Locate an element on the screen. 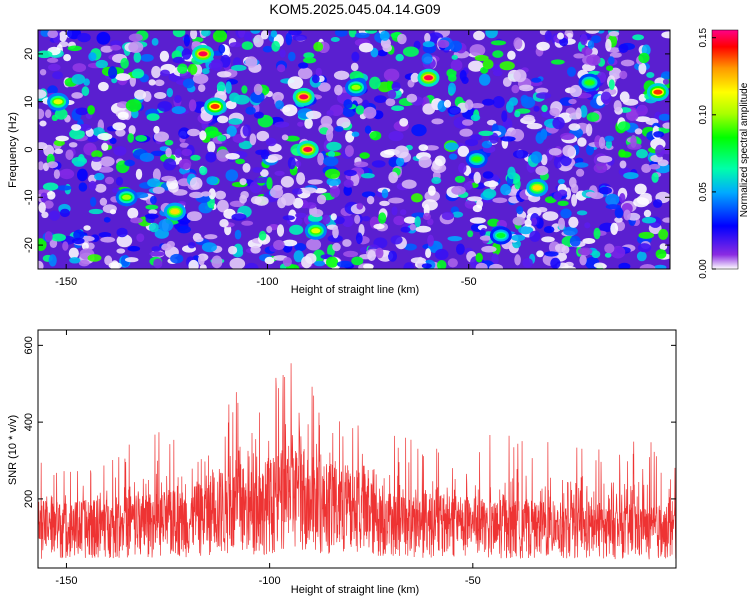  heatmap-x-tick-label: -150 is located at coordinates (66, 282).